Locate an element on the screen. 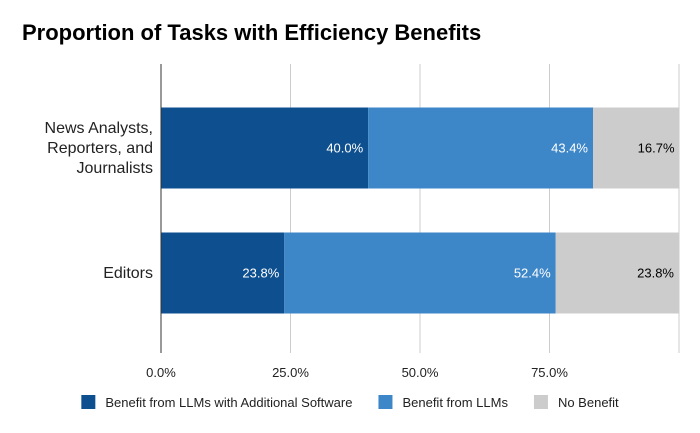  y-category-label: Journalists is located at coordinates (115, 168).